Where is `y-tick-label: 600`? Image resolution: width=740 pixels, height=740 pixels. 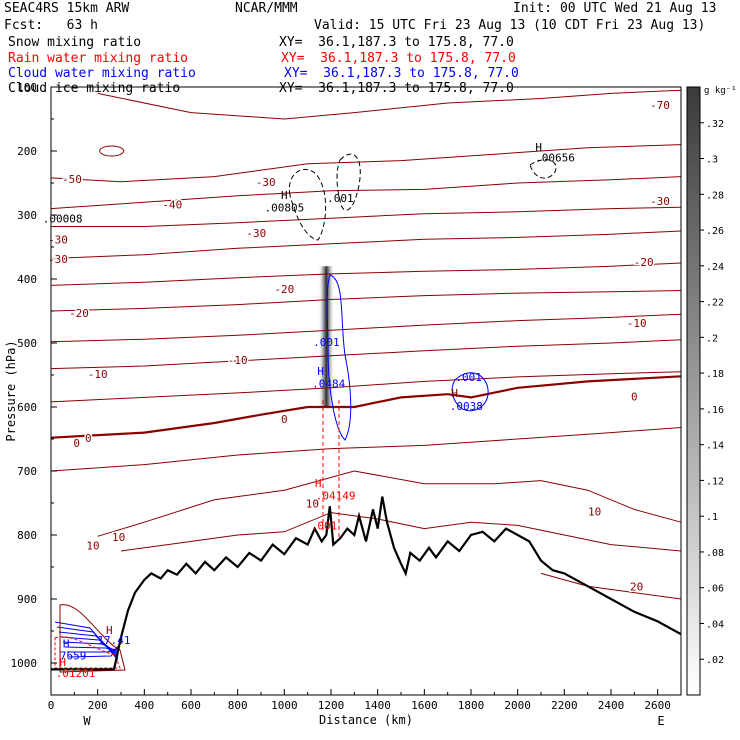 y-tick-label: 600 is located at coordinates (27, 407).